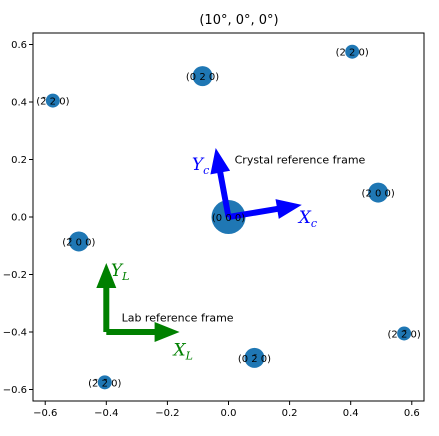 The width and height of the screenshot is (439, 436). Describe the element at coordinates (106, 413) in the screenshot. I see `x-tick-label: −0.4` at that location.